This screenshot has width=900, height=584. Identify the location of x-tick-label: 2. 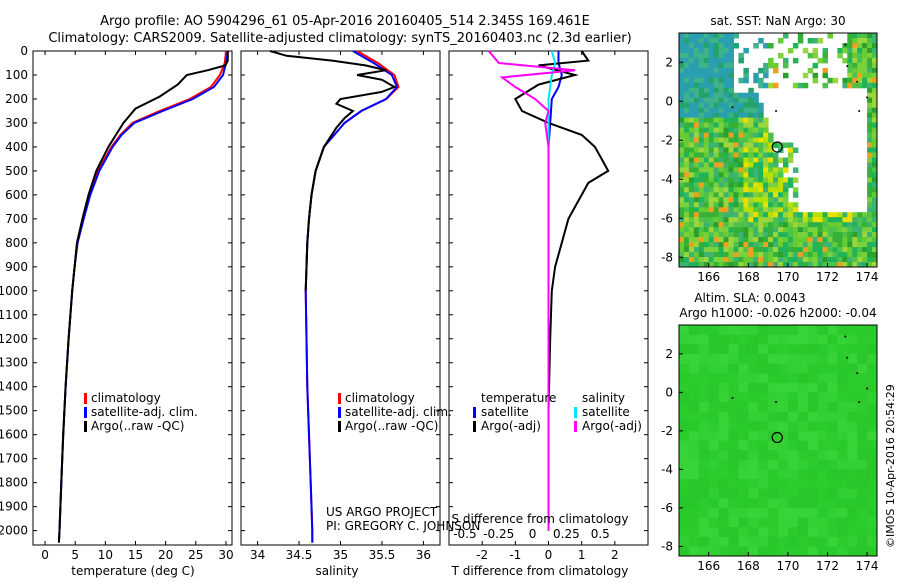
(615, 555).